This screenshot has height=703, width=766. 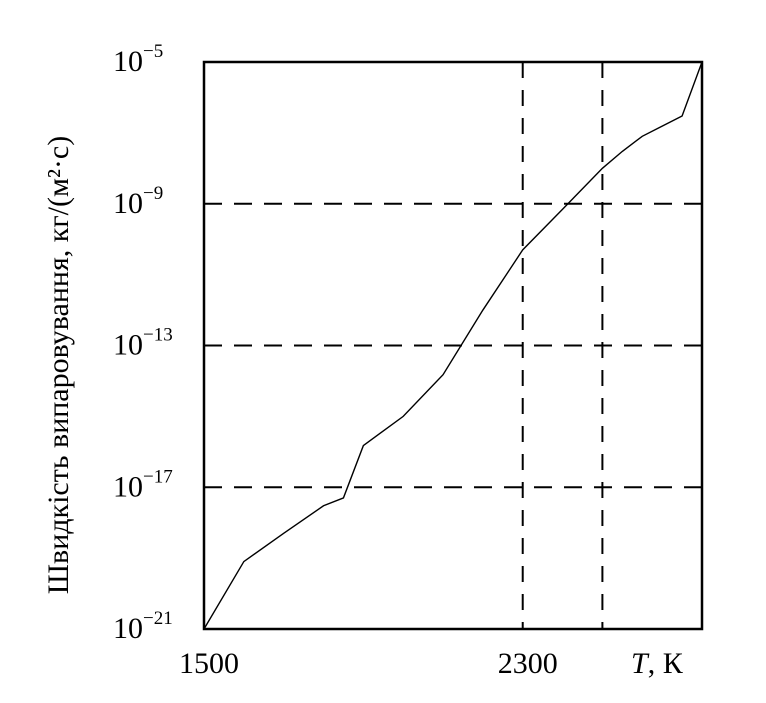 What do you see at coordinates (138, 59) in the screenshot?
I see `y-tick-label: 10⁻⁵` at bounding box center [138, 59].